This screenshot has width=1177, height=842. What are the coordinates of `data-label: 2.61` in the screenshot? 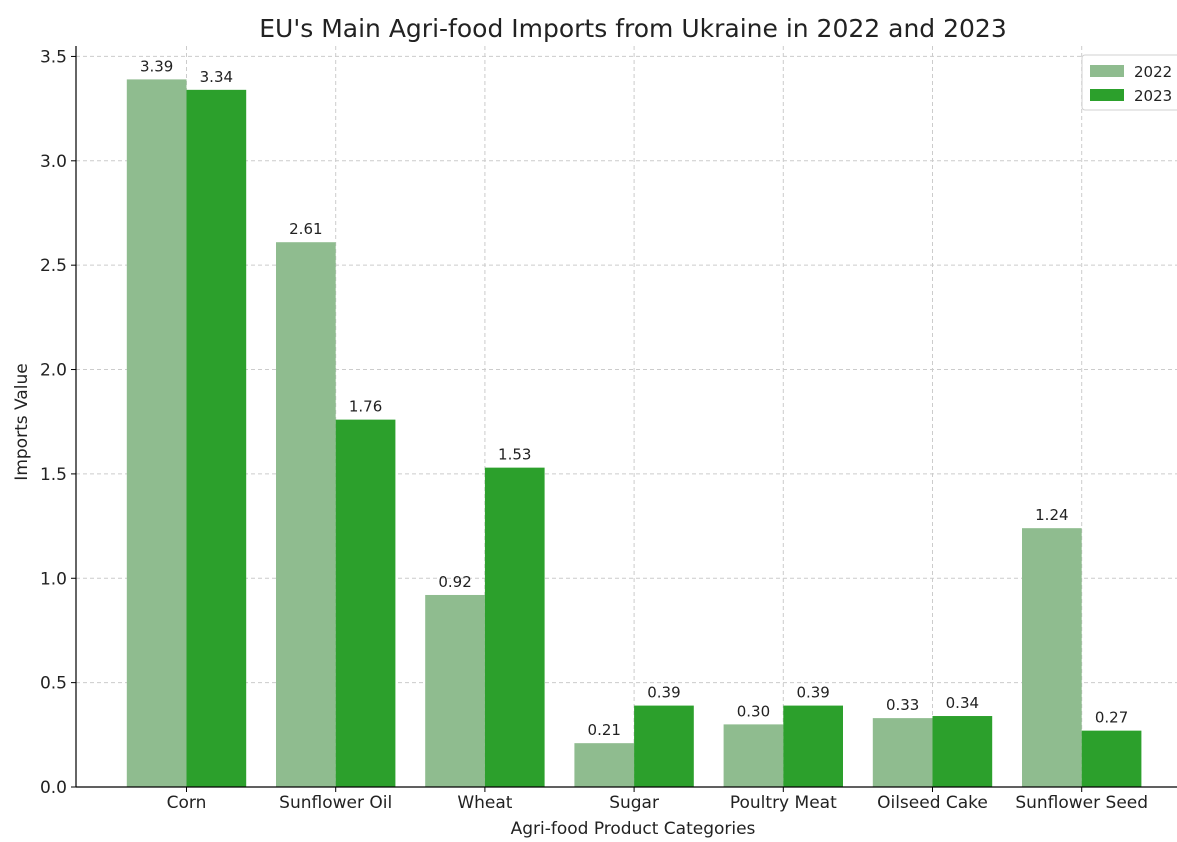 It's located at (305, 229).